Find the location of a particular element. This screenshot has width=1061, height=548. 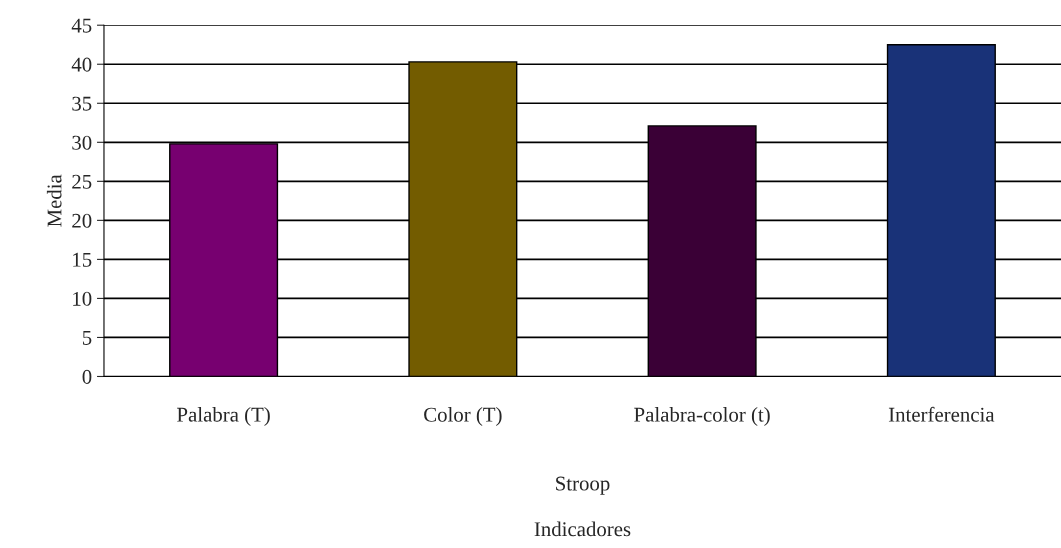

x-tick-label: Color (T) is located at coordinates (463, 416).